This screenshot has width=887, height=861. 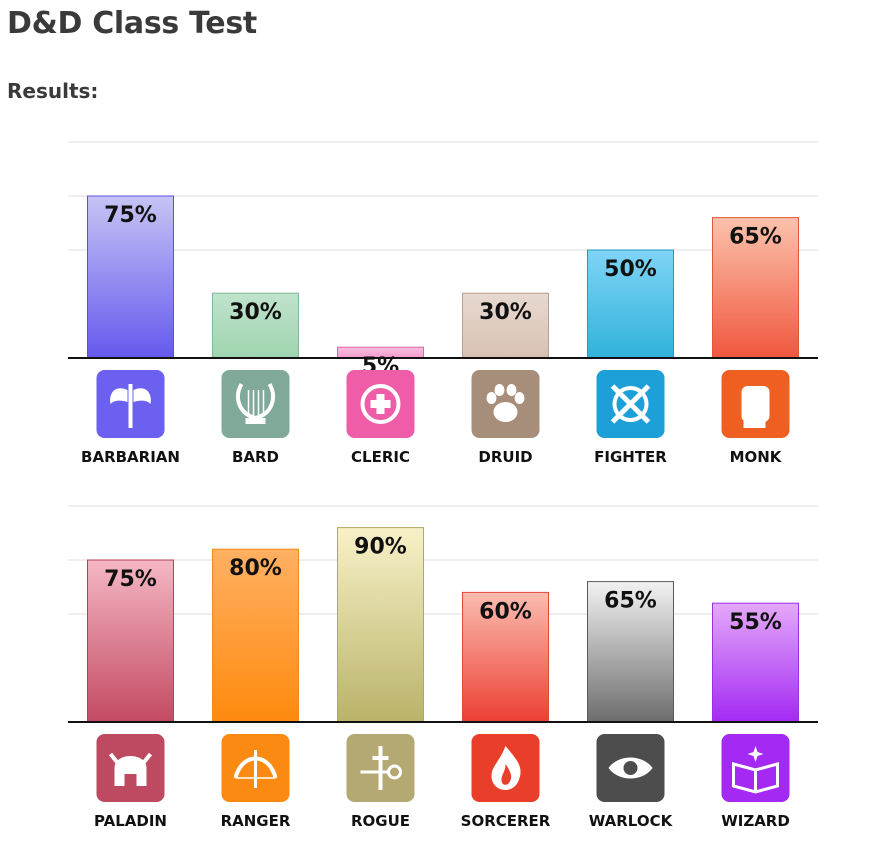 I want to click on results-label: Results:, so click(x=53, y=91).